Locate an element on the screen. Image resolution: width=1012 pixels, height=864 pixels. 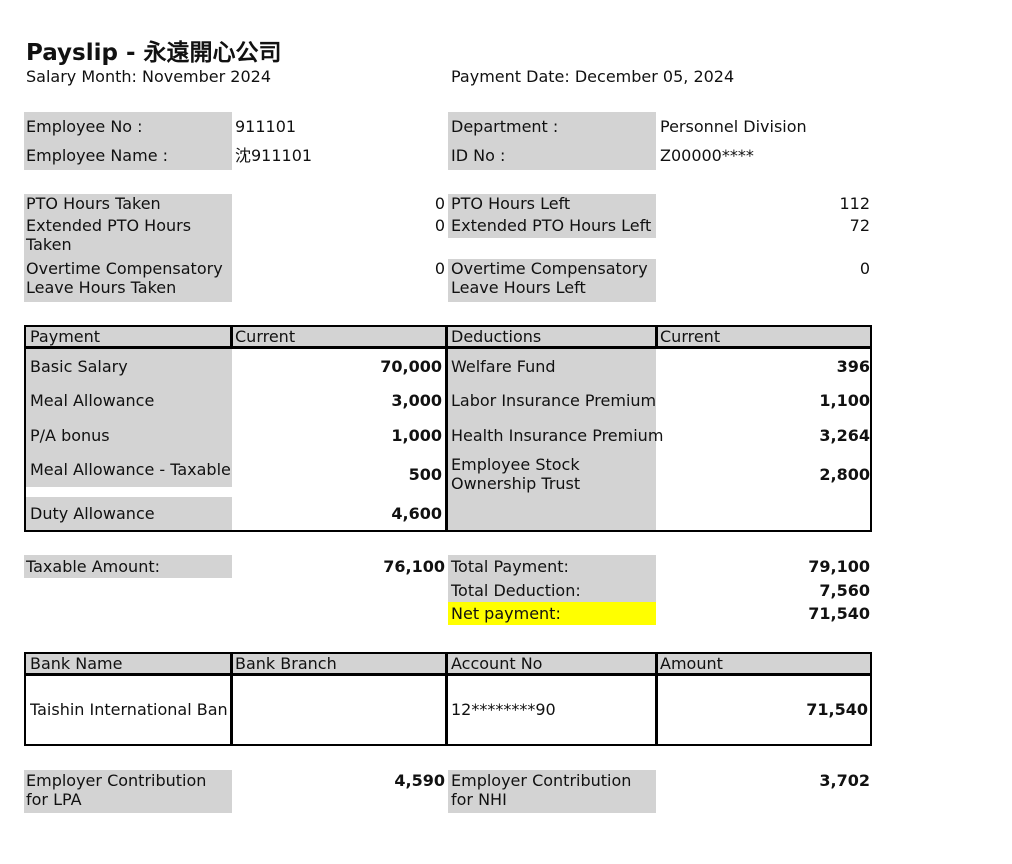
payment-item-value: 500 is located at coordinates (425, 474).